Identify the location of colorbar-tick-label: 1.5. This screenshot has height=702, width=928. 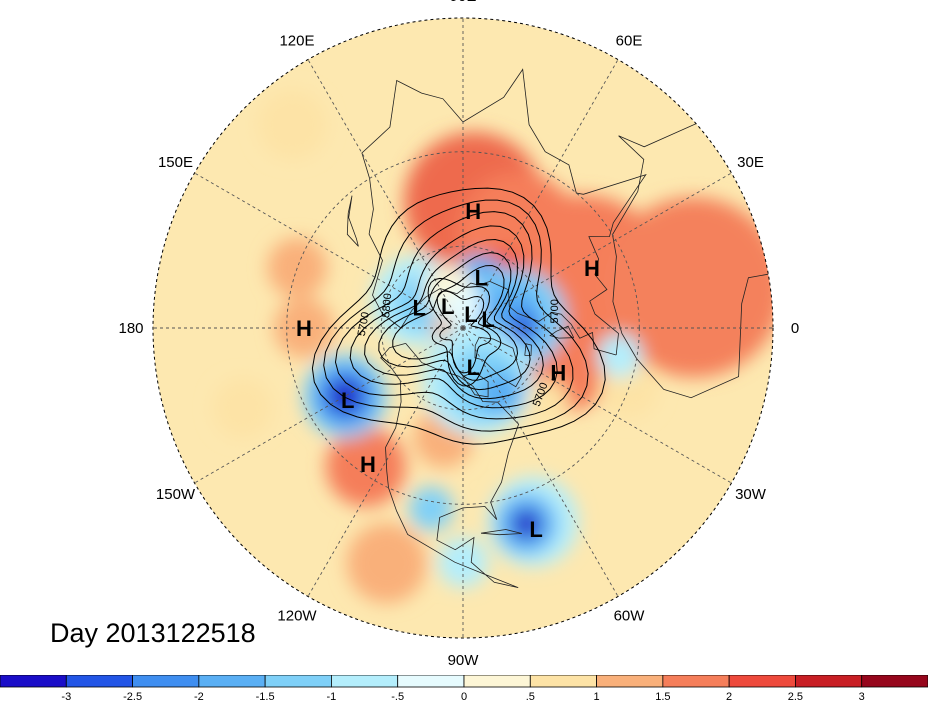
(662, 696).